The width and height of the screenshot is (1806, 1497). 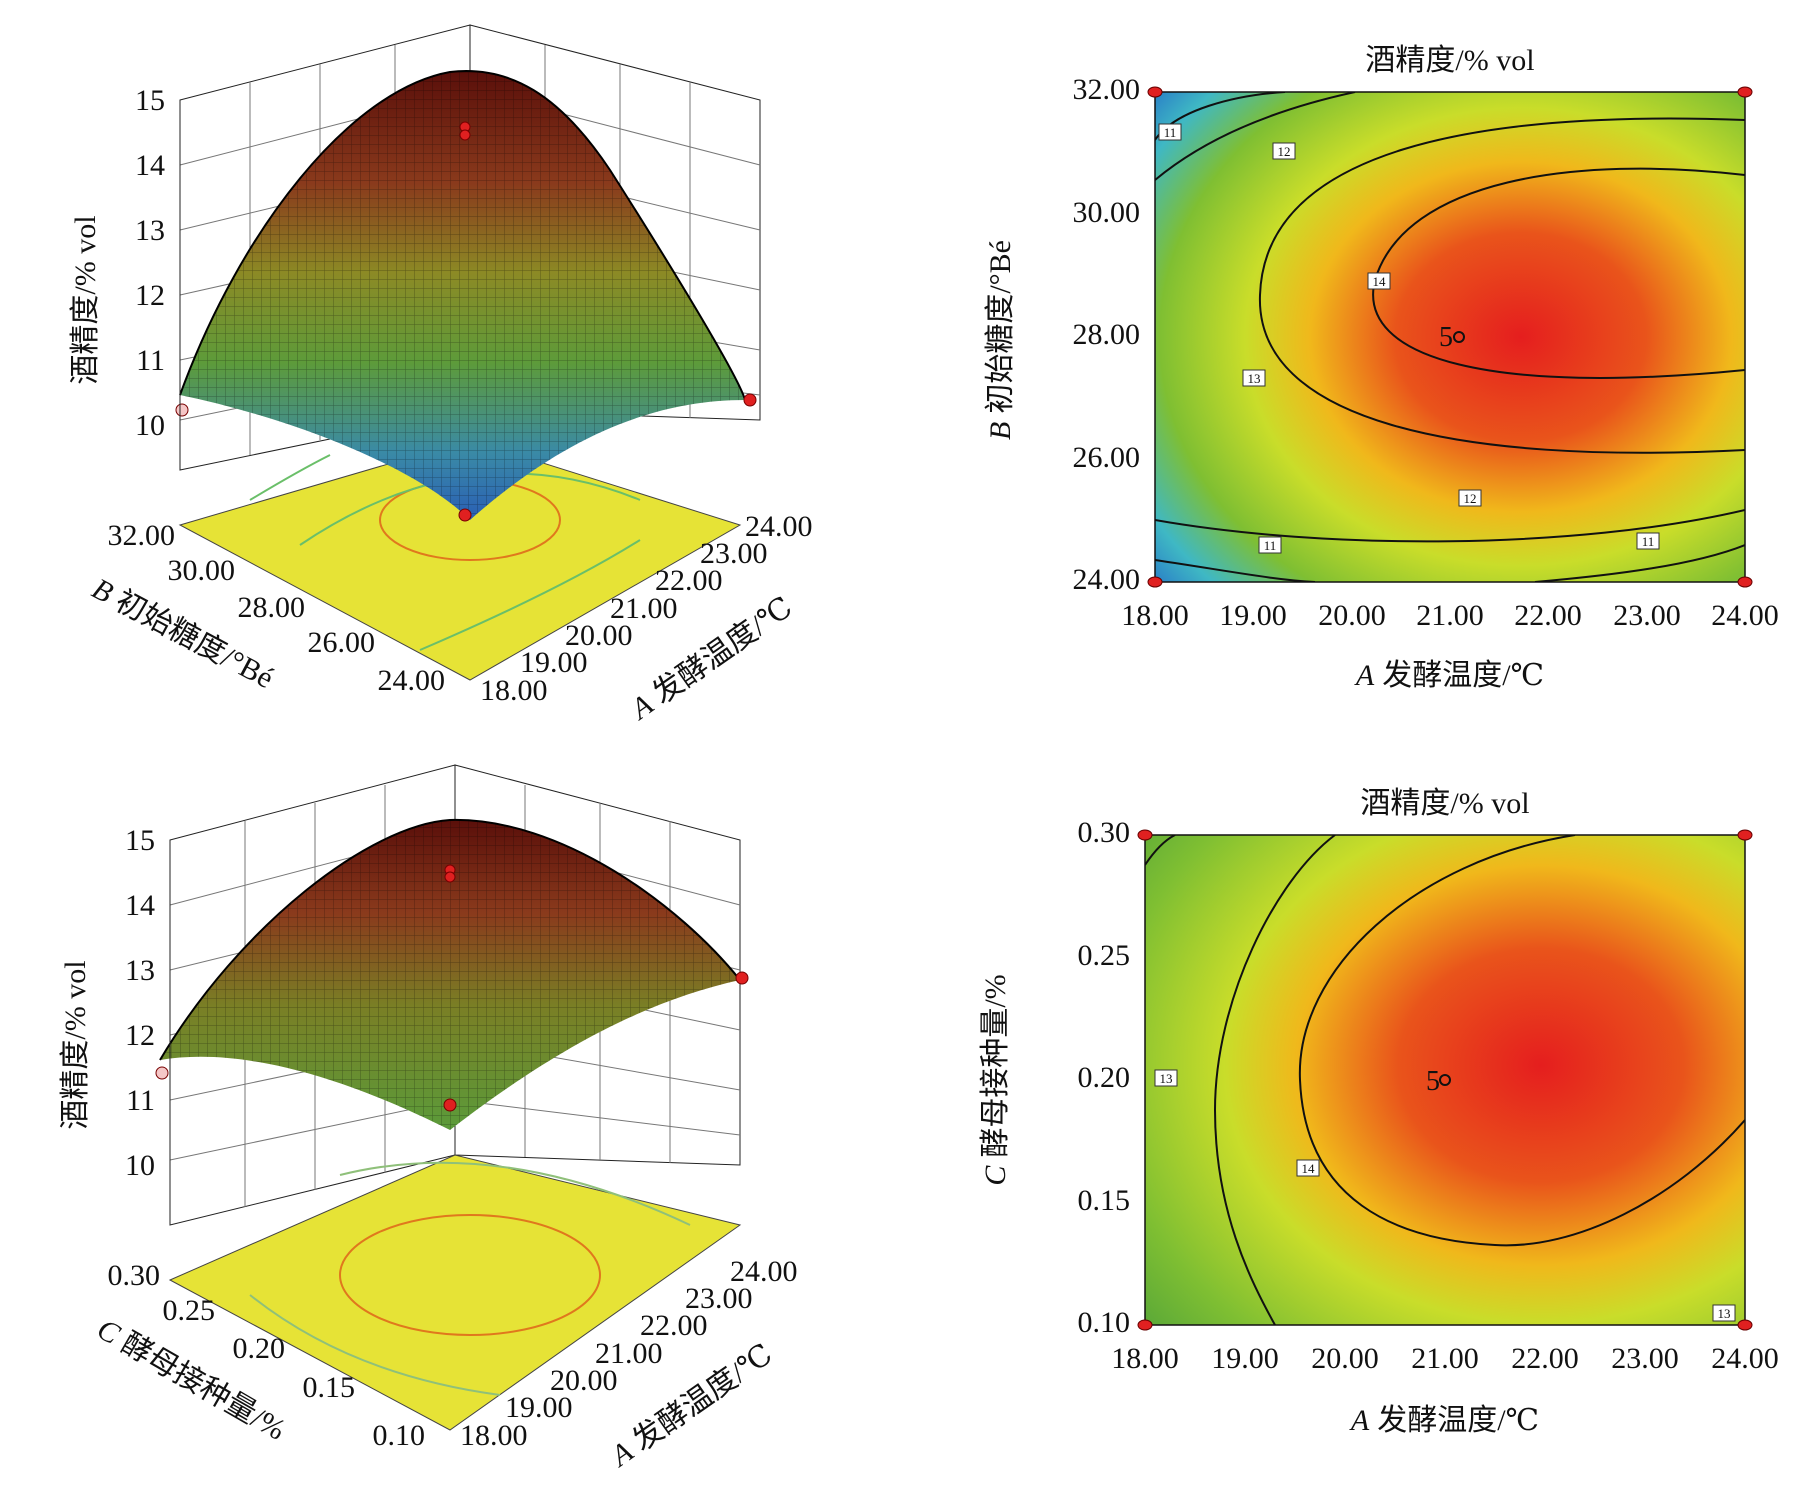 What do you see at coordinates (272, 607) in the screenshot?
I see `y-tick: 28.00` at bounding box center [272, 607].